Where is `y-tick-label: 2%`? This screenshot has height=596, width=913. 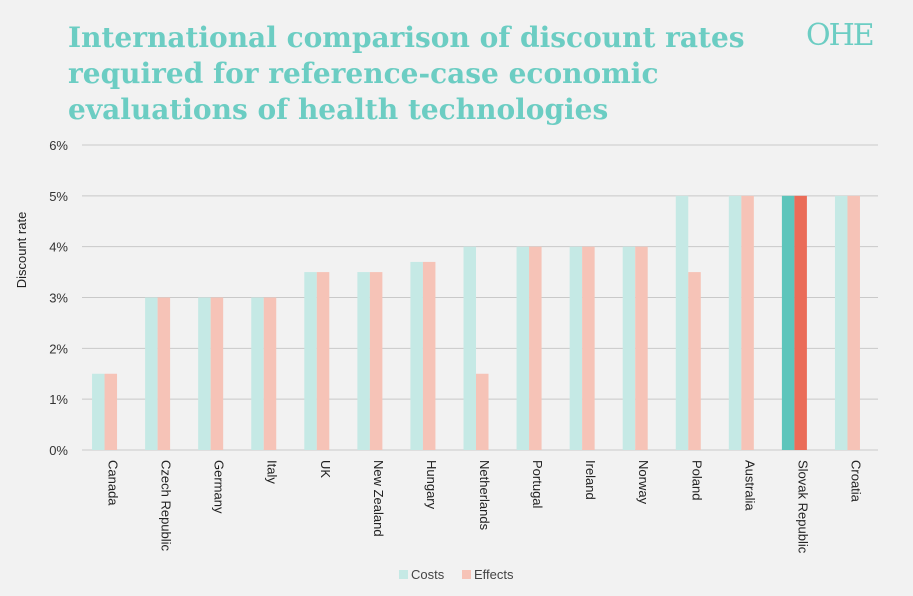 y-tick-label: 2% is located at coordinates (58, 348).